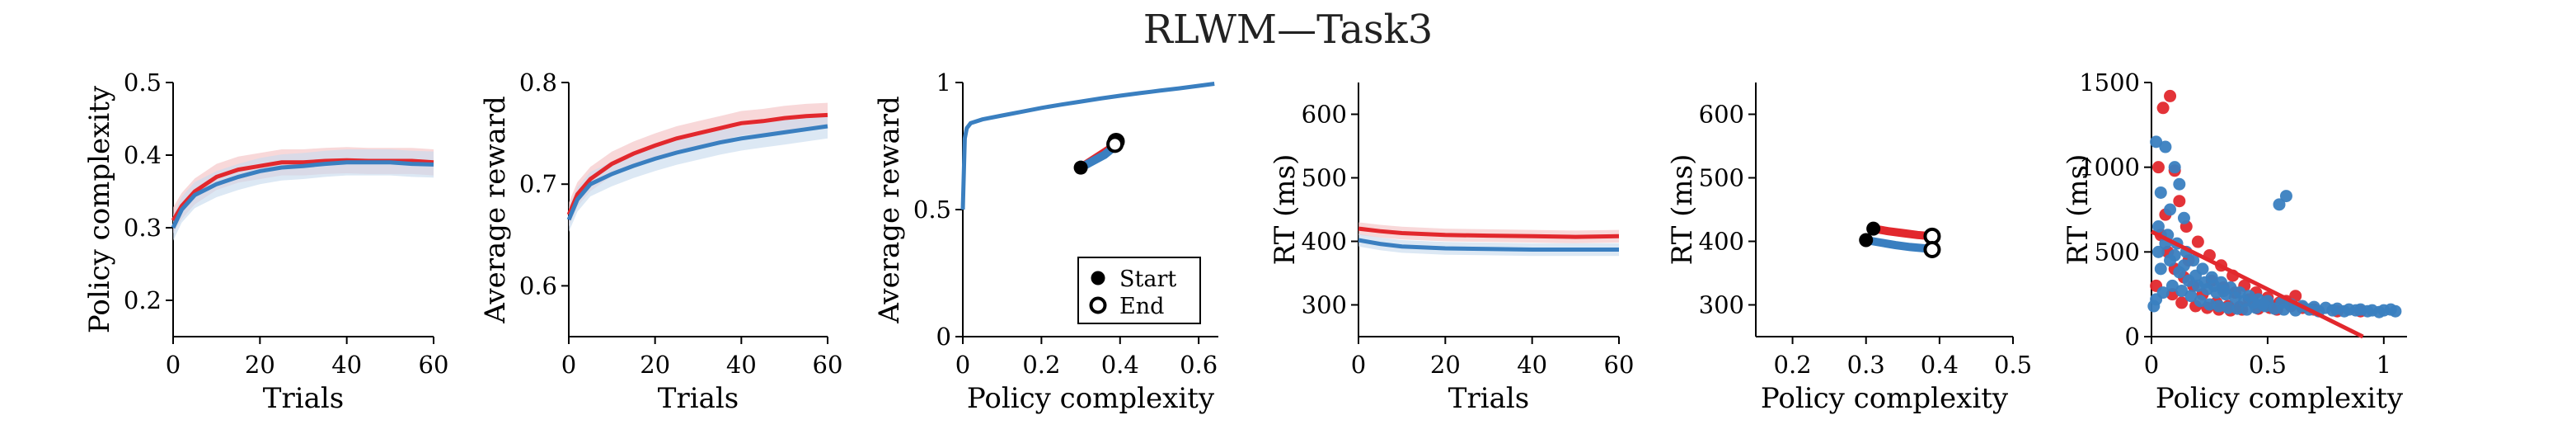 The height and width of the screenshot is (434, 2576). Describe the element at coordinates (538, 82) in the screenshot. I see `y-tick-label: 0.8` at that location.